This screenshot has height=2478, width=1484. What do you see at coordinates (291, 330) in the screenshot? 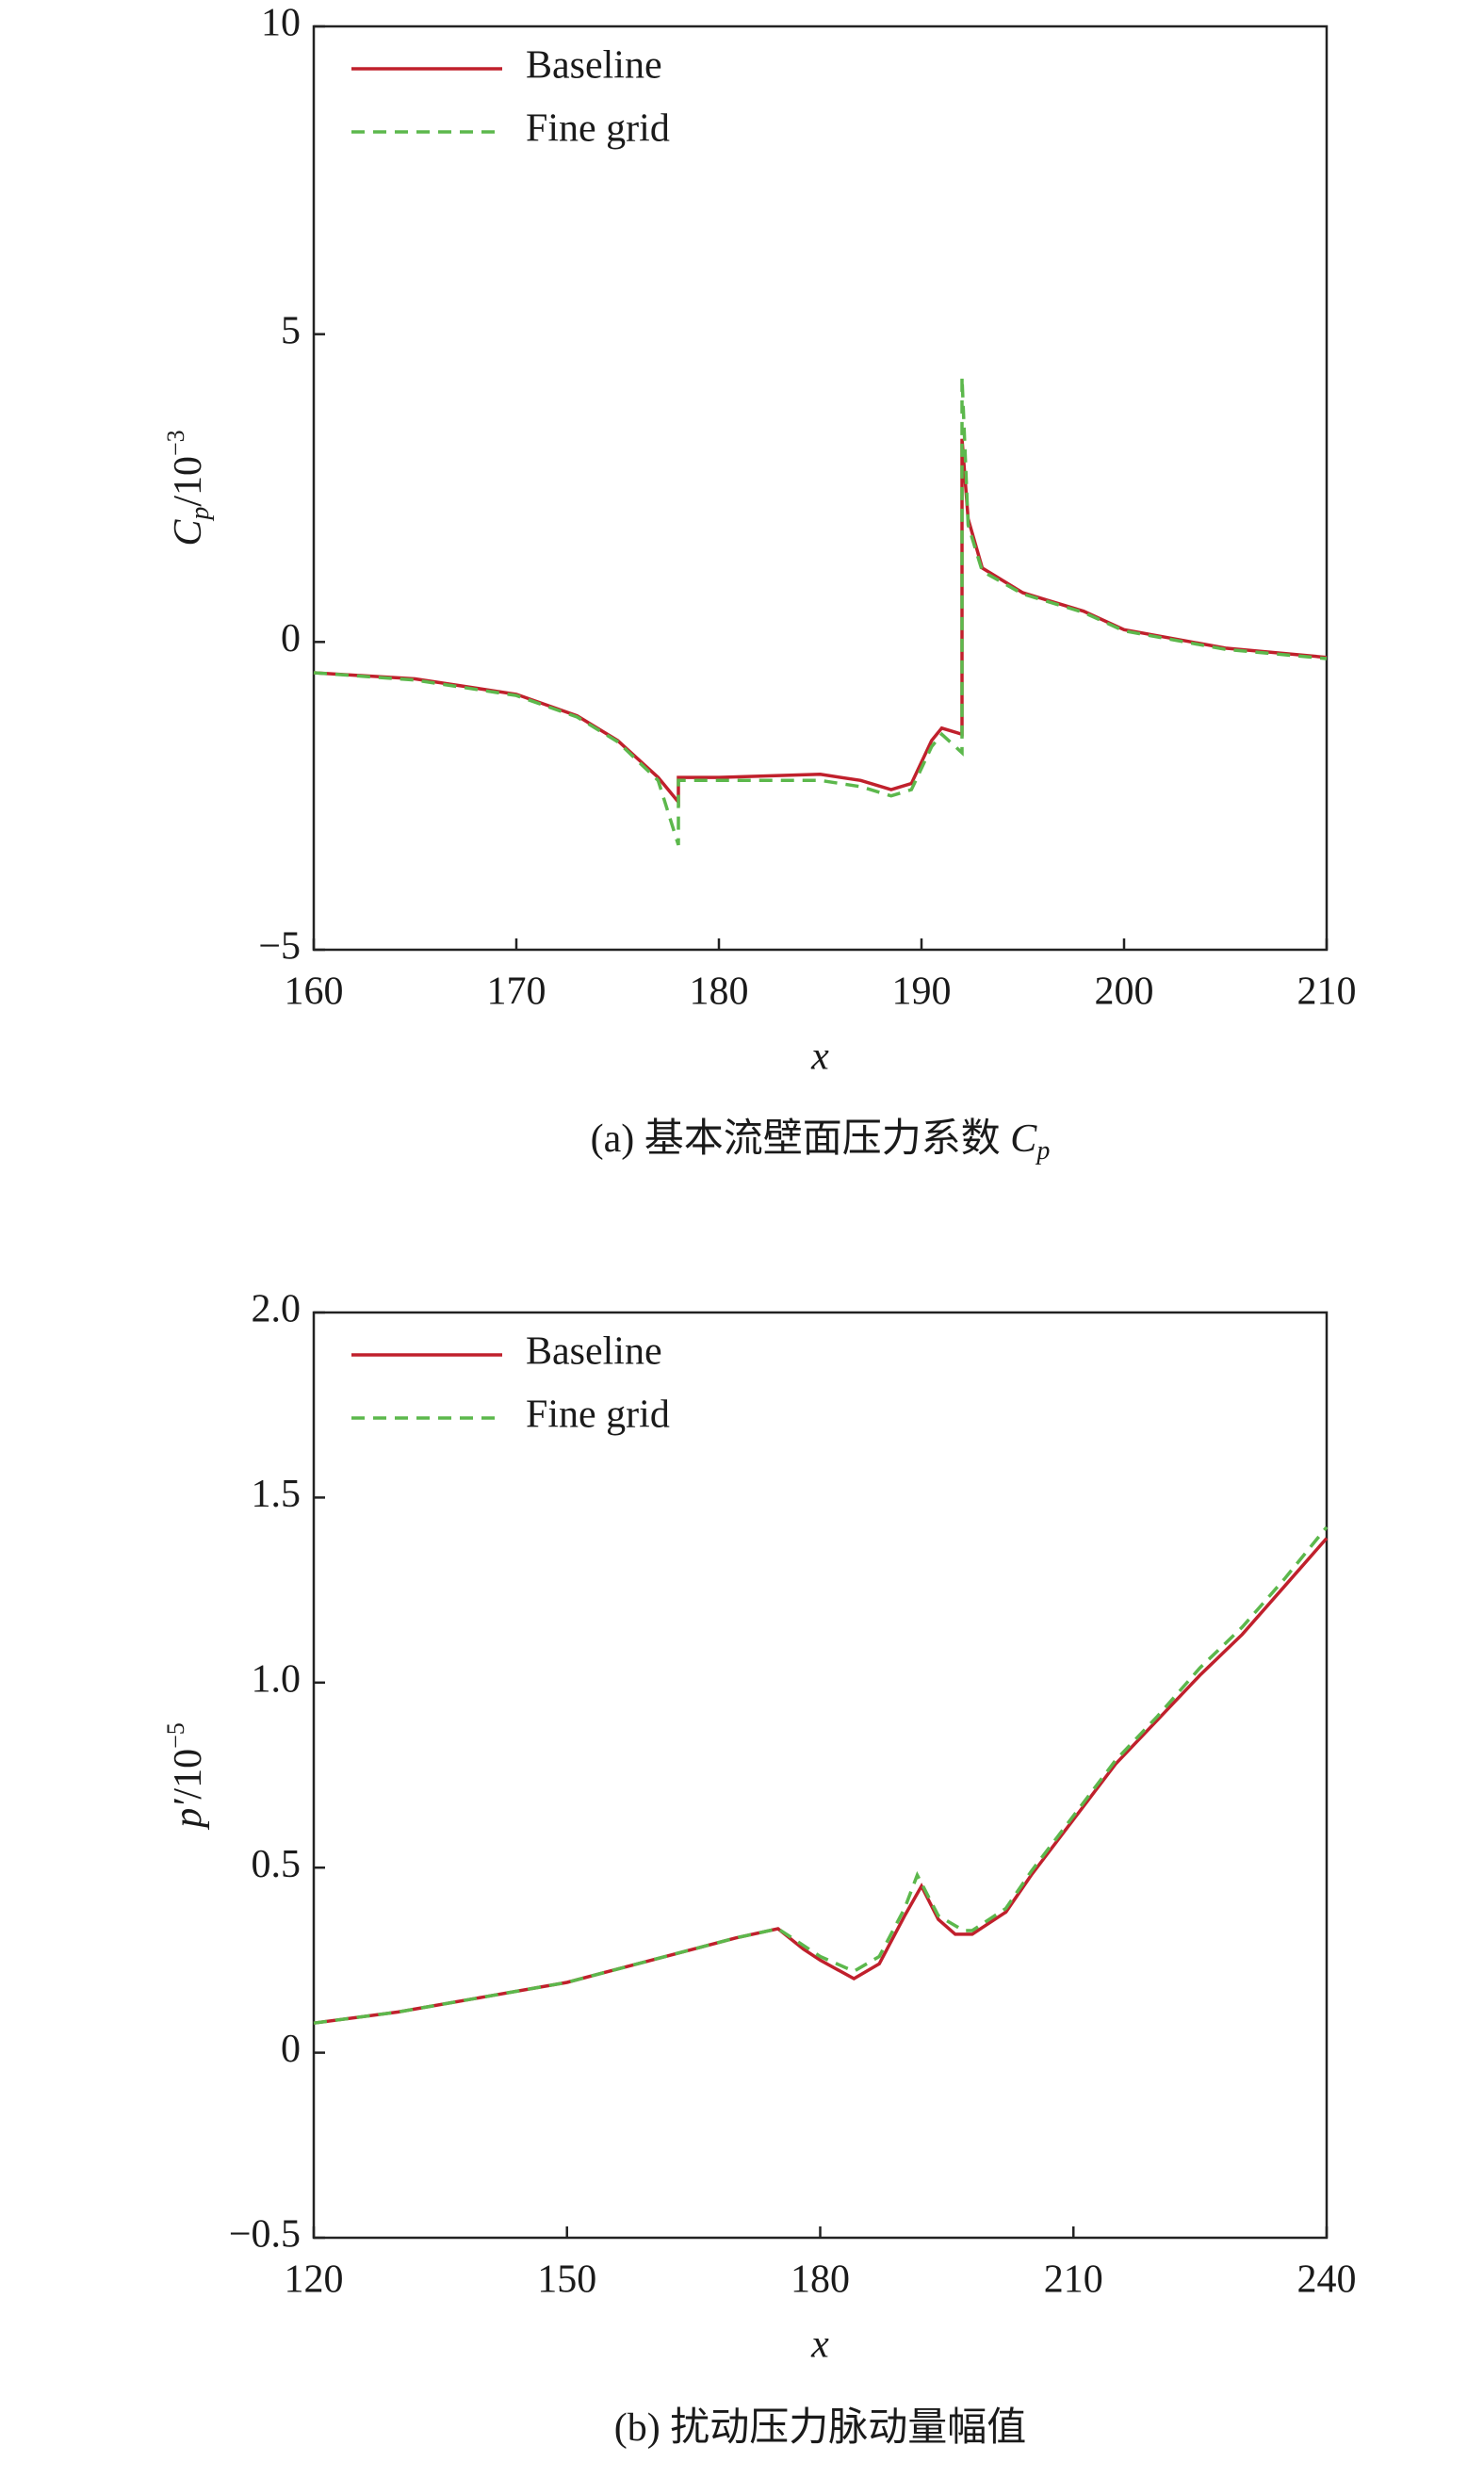
I see `y-tick-label: 5` at bounding box center [291, 330].